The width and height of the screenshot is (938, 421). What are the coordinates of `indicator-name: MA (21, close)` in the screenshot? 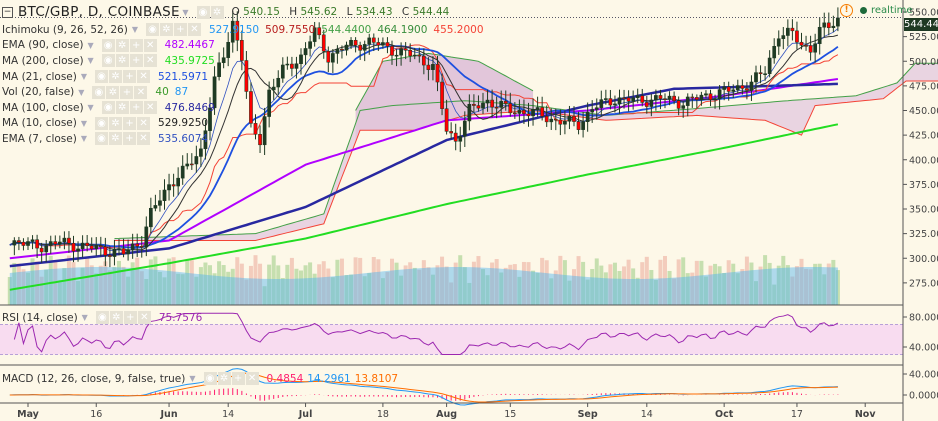 It's located at (39, 76).